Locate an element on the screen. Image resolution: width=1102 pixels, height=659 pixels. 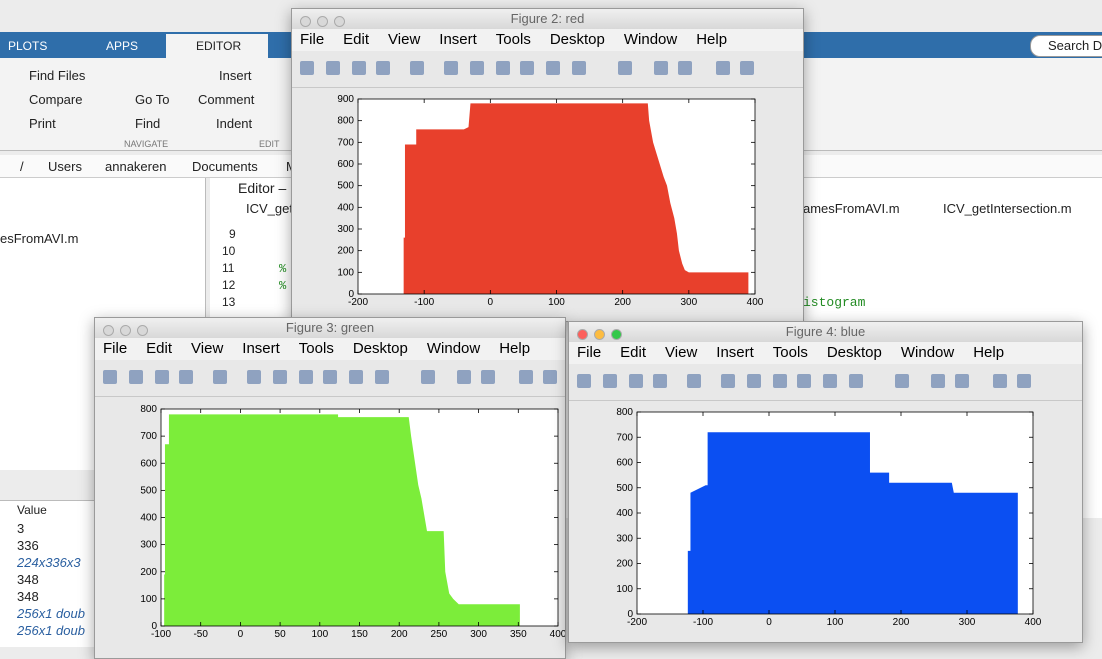
editor-tab: ICV_getIntersection.m is located at coordinates (1007, 208).